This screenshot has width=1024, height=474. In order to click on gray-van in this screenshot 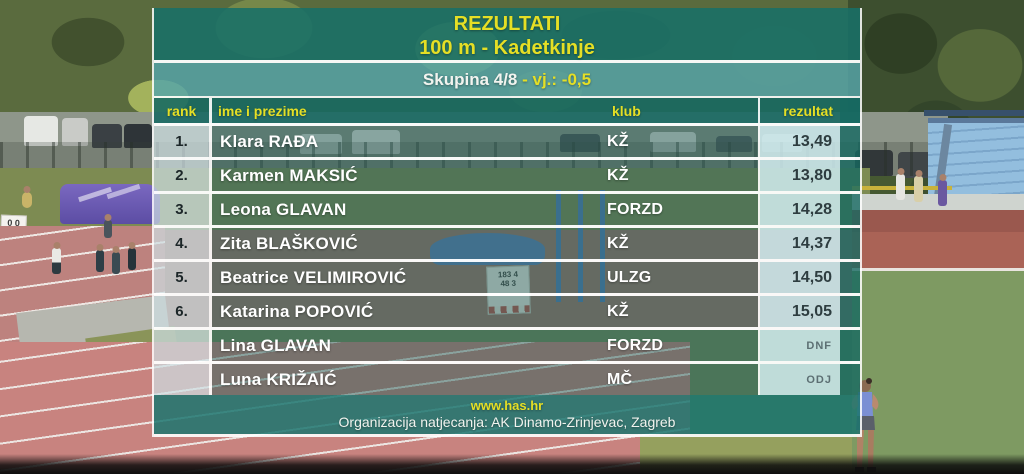, I will do `click(75, 132)`.